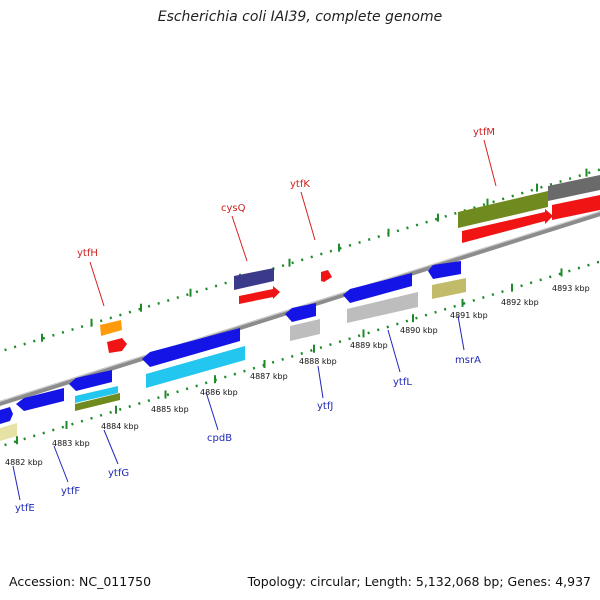 The height and width of the screenshot is (600, 600). Describe the element at coordinates (571, 288) in the screenshot. I see `scale-label: 4893 kbp` at that location.